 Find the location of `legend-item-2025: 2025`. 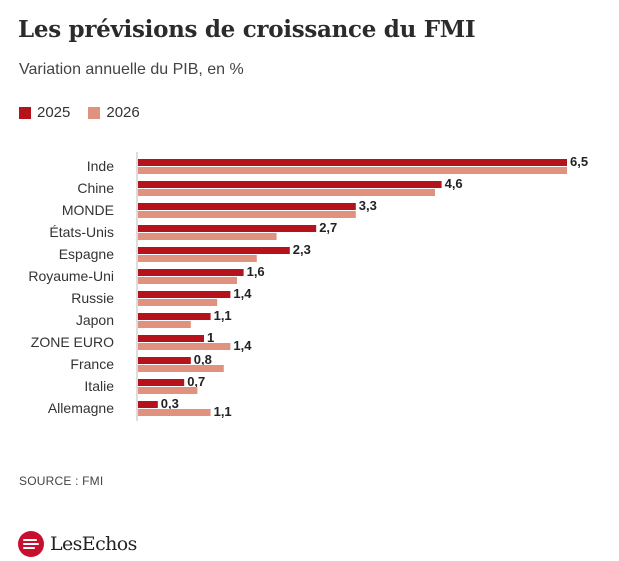

legend-item-2025: 2025 is located at coordinates (44, 112).